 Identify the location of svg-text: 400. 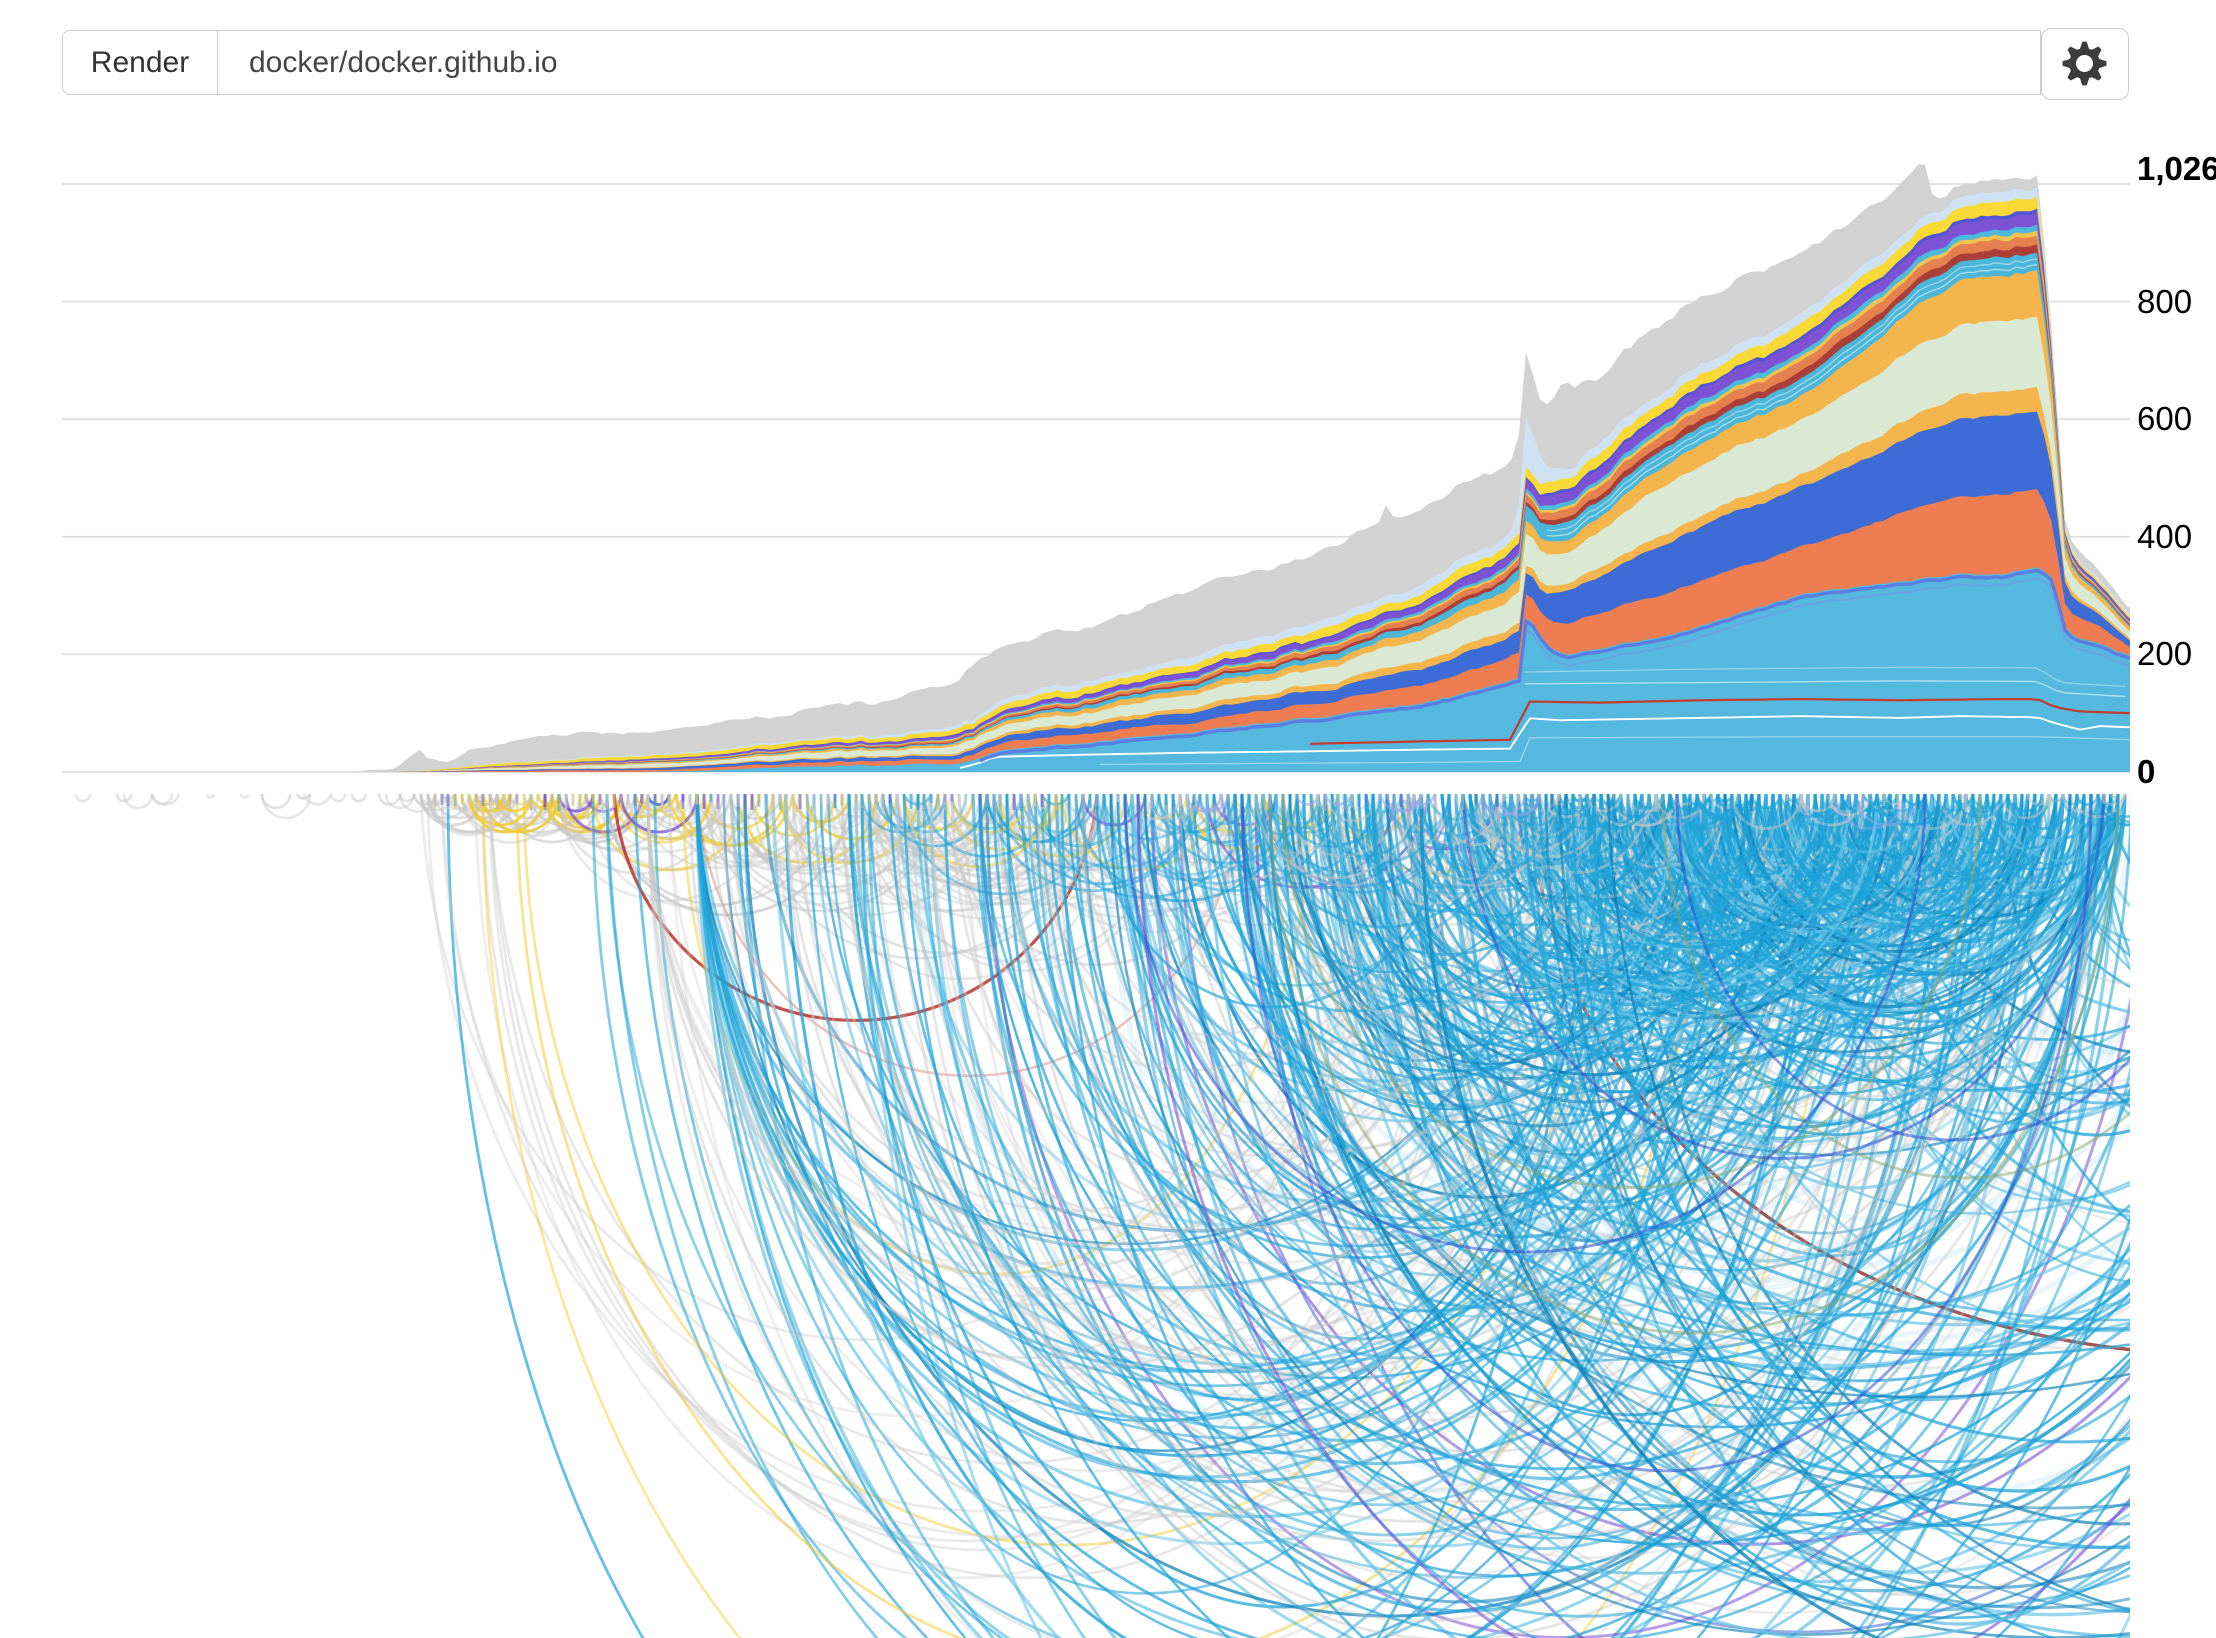
(2164, 536).